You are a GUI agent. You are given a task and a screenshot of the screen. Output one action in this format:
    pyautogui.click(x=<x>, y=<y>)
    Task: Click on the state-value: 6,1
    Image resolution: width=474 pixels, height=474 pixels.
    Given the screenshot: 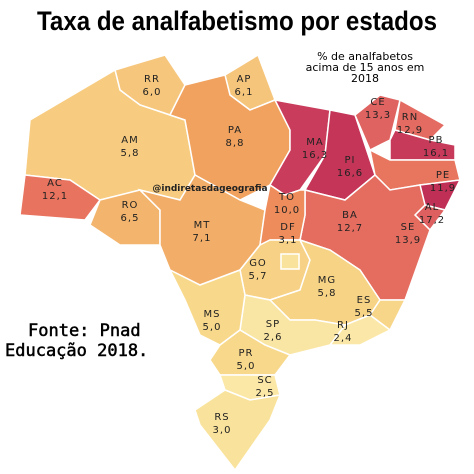 What is the action you would take?
    pyautogui.click(x=244, y=92)
    